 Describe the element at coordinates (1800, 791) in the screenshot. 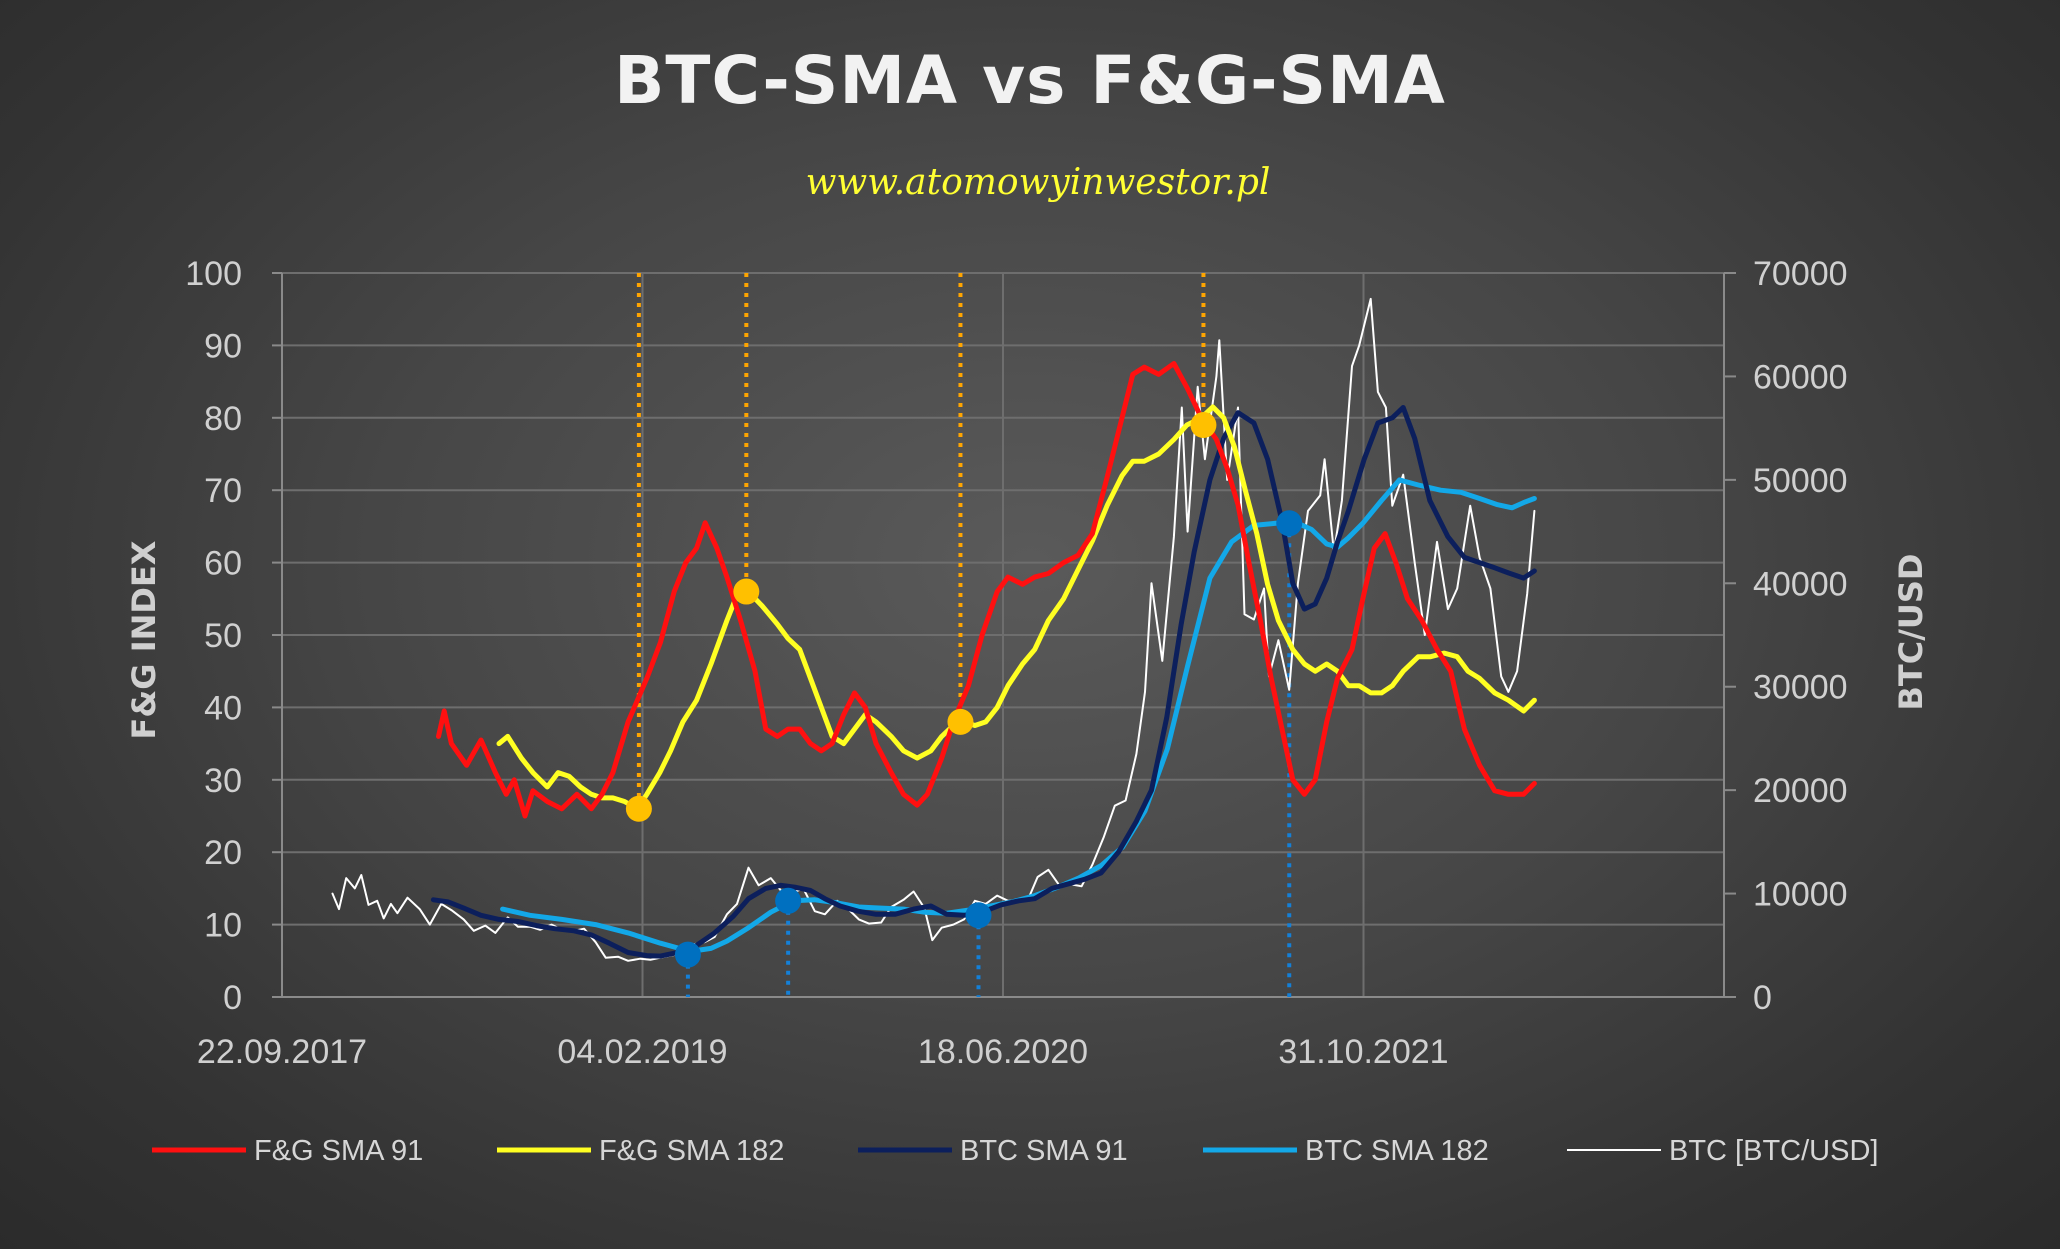

I see `y-tick-right: 20000` at that location.